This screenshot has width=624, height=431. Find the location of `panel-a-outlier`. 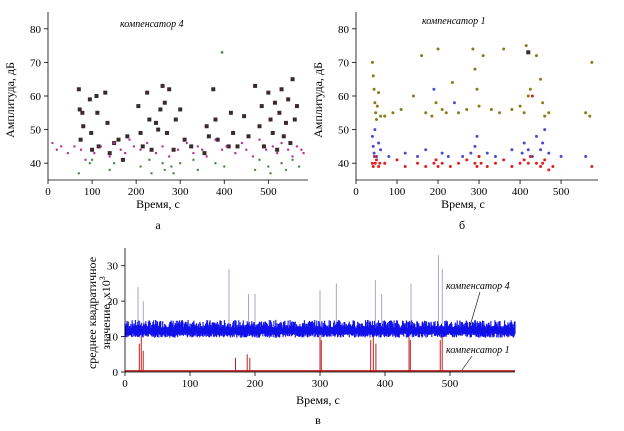

panel-a-outlier is located at coordinates (222, 52).